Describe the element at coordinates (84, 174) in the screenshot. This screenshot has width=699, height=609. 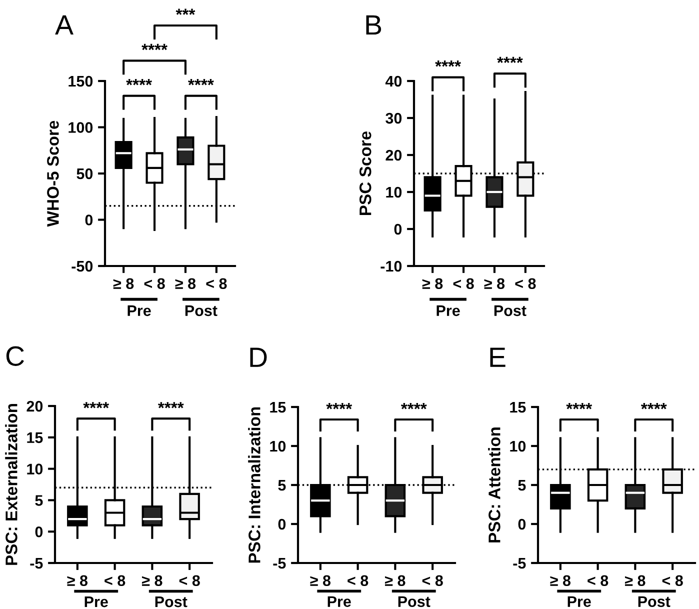
I see `y-tick-label: 50` at that location.